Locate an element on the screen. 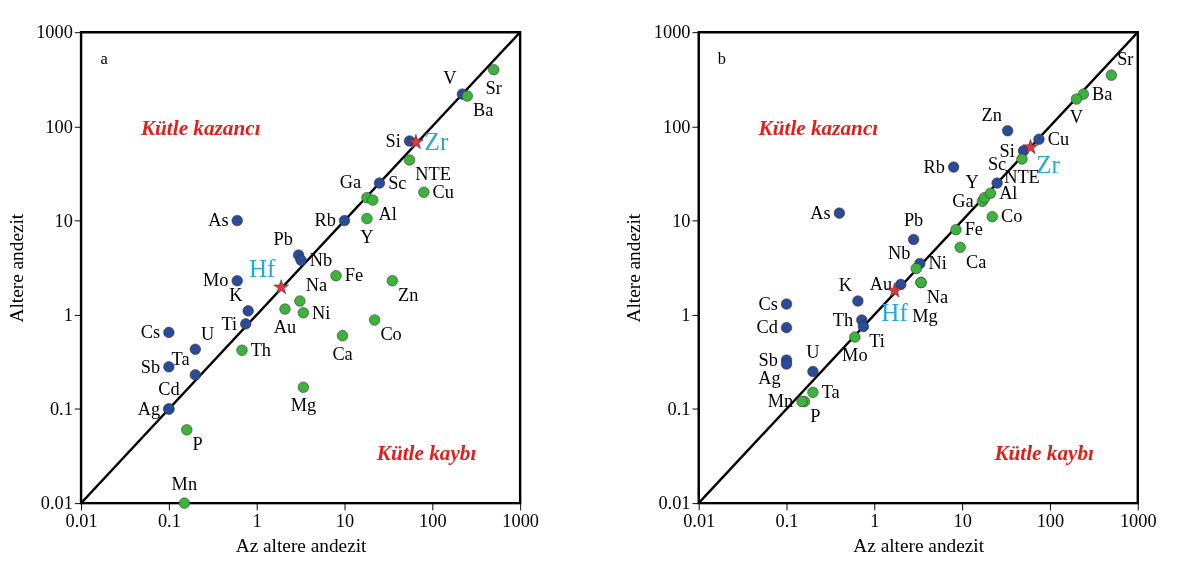  data-label: Zr is located at coordinates (436, 141).